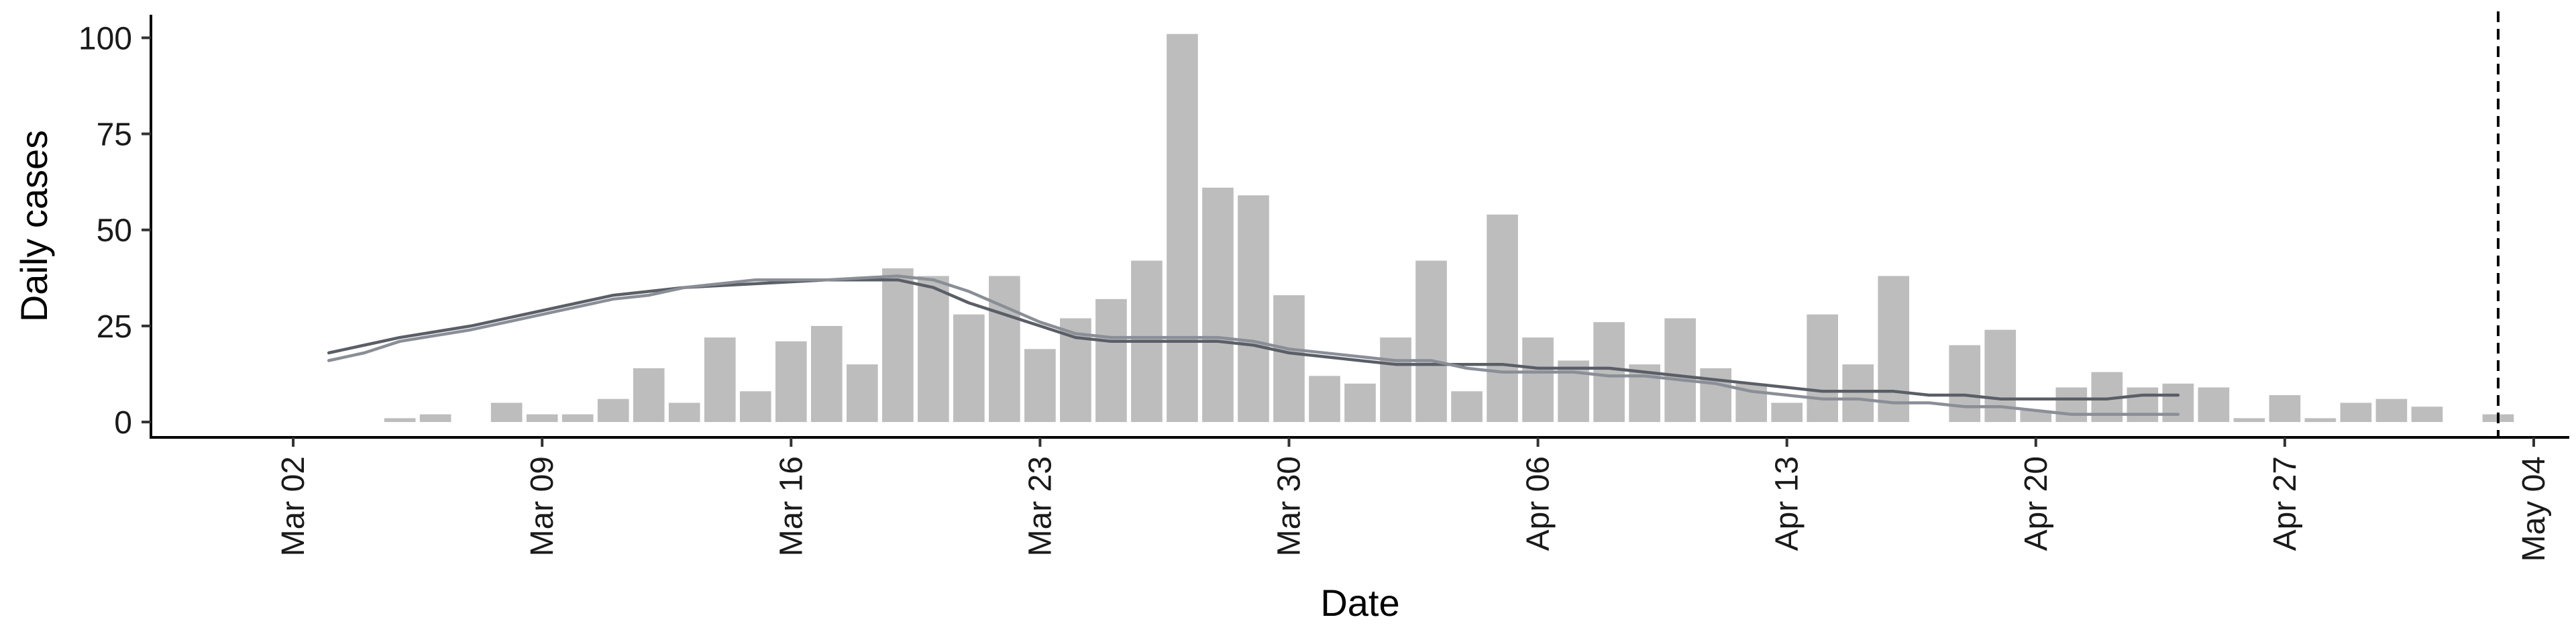  What do you see at coordinates (34, 226) in the screenshot?
I see `y-axis-title: Daily cases` at bounding box center [34, 226].